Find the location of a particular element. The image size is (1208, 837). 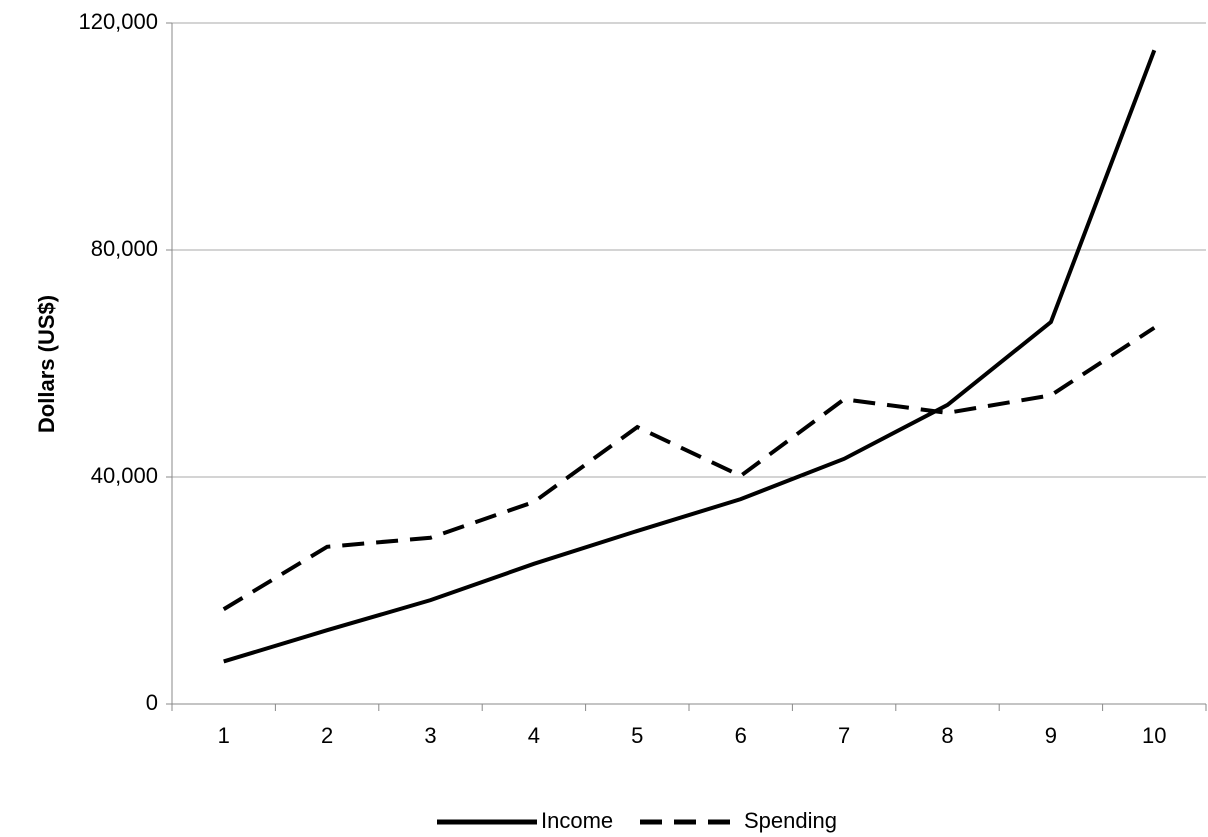

x-tick-label: 2 is located at coordinates (327, 735).